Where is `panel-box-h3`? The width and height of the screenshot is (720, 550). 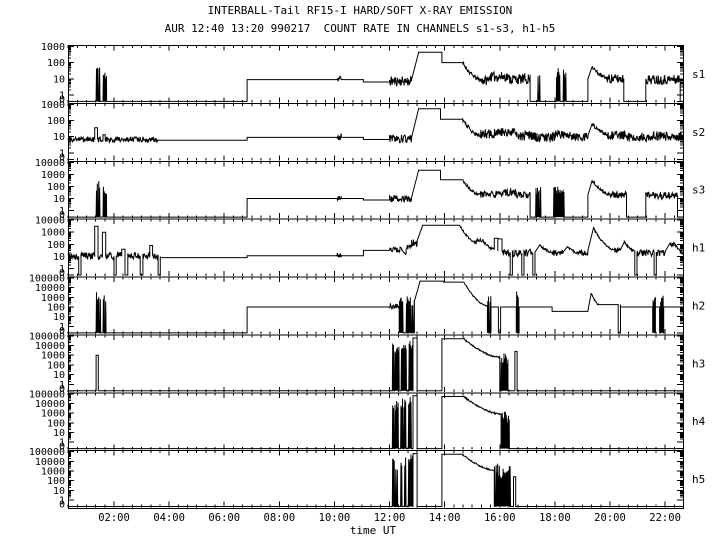
panel-box-h3 is located at coordinates (376, 364).